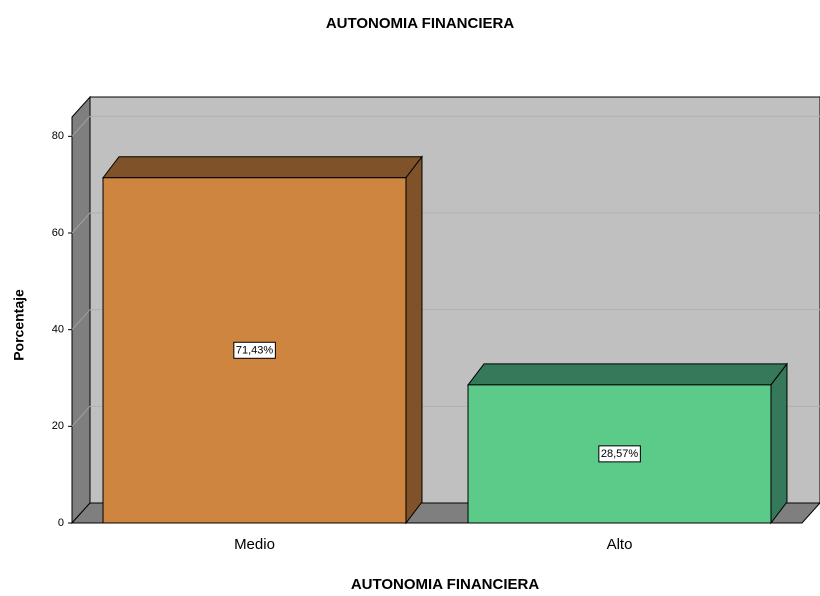 The width and height of the screenshot is (820, 596). Describe the element at coordinates (61, 523) in the screenshot. I see `y-tick-label: 0` at that location.